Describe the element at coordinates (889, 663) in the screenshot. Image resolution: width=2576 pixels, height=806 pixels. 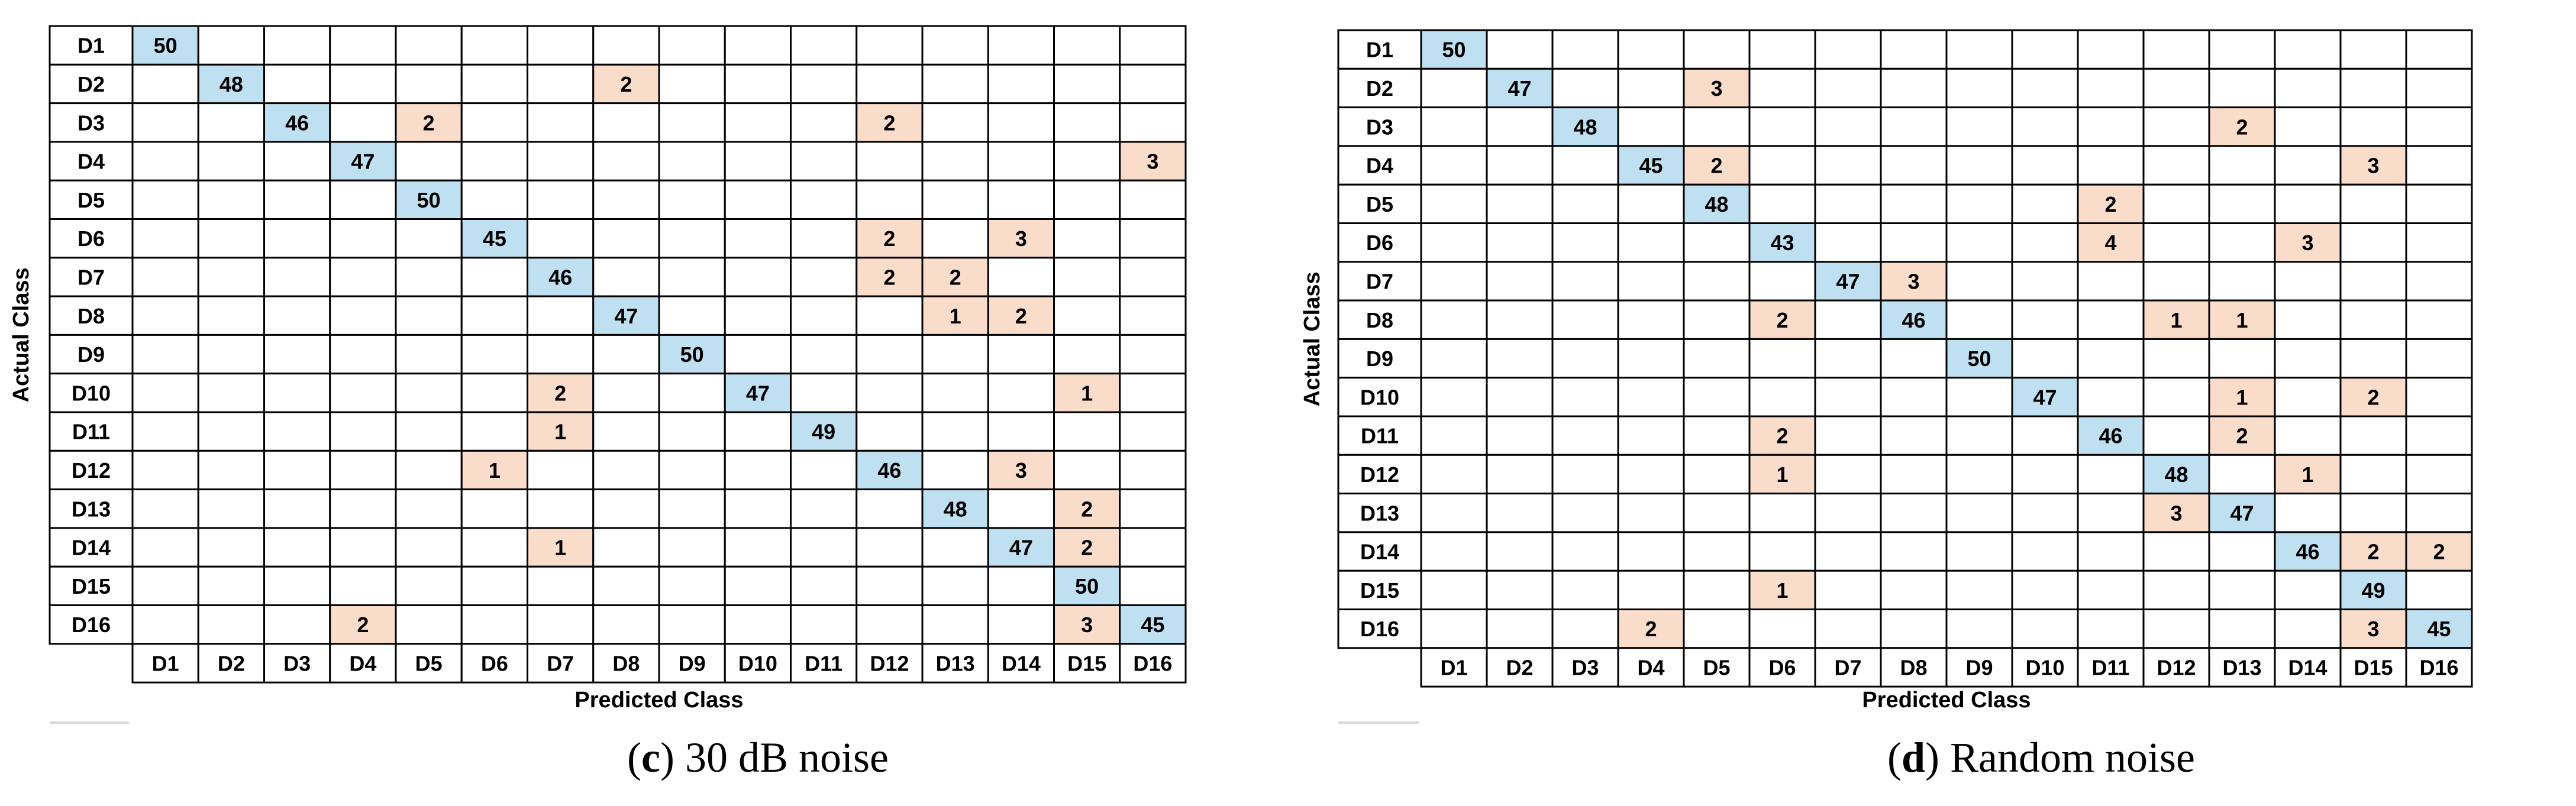
I see `col-label: D12` at that location.